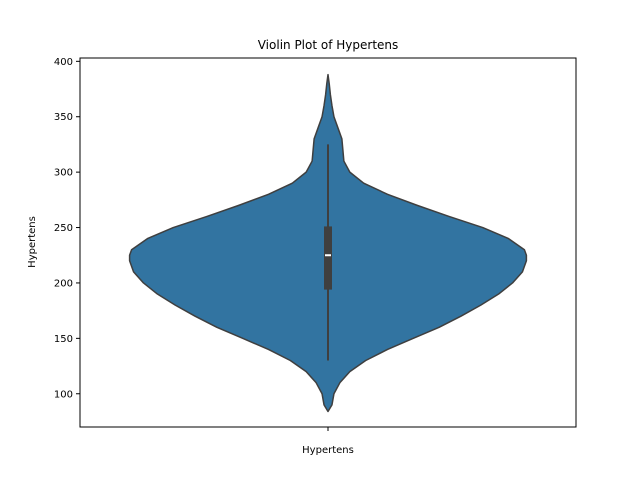 The image size is (640, 480). What do you see at coordinates (328, 258) in the screenshot?
I see `violin-iqr-box` at bounding box center [328, 258].